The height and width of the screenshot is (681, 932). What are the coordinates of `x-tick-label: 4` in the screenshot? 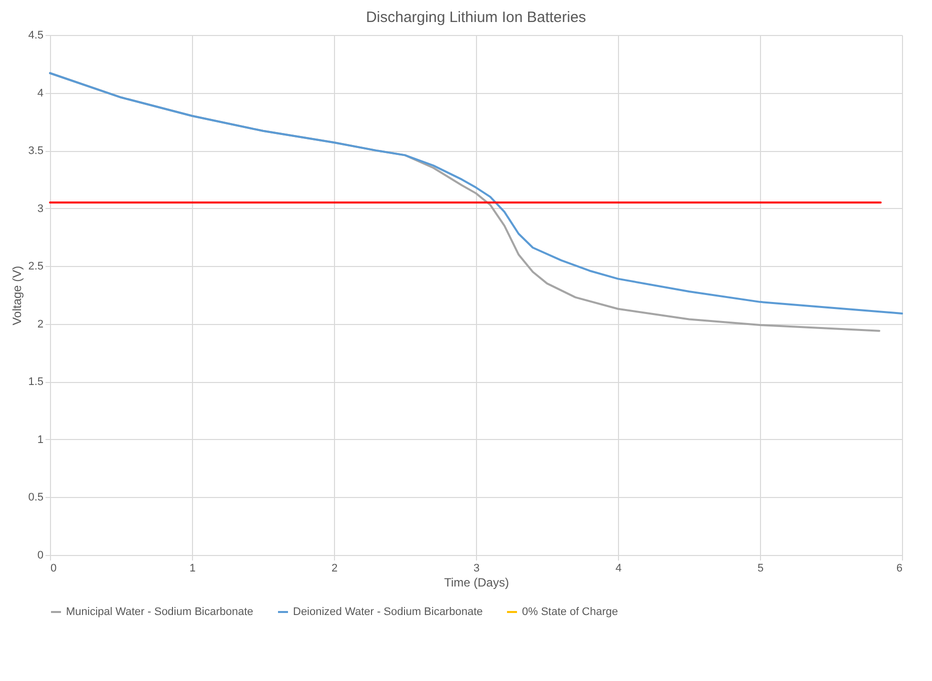 It's located at (618, 568).